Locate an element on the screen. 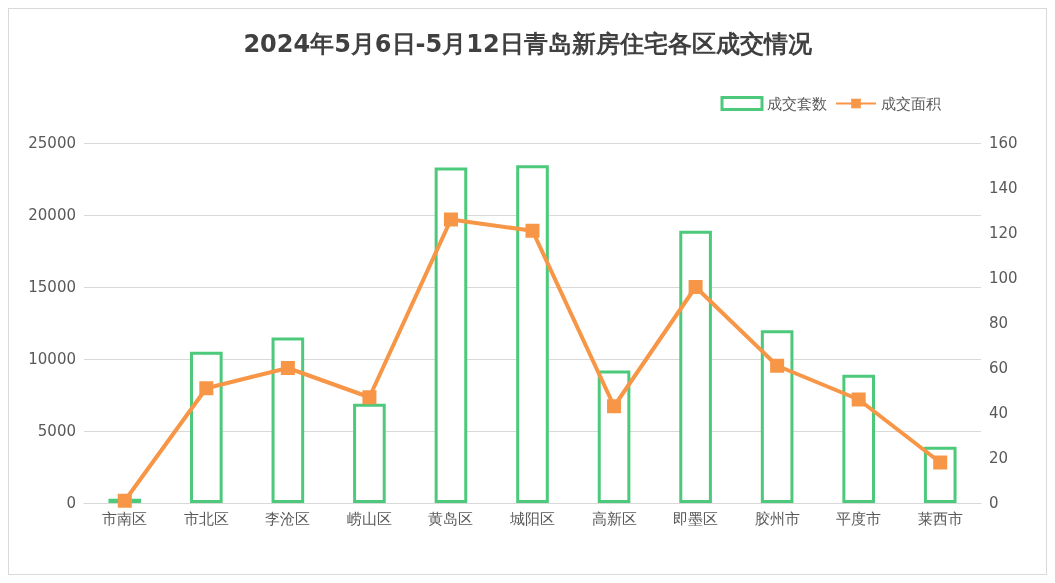 The image size is (1055, 583). x-tick-label: 崂山区 is located at coordinates (369, 518).